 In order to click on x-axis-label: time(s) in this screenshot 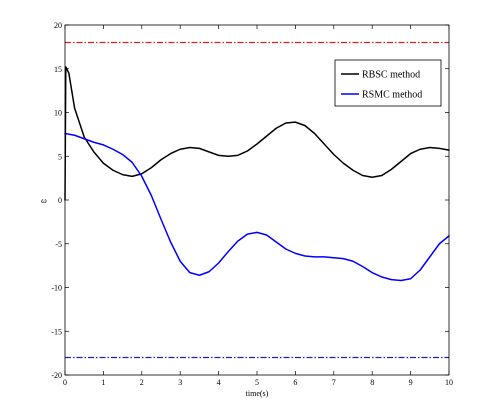, I will do `click(257, 393)`.